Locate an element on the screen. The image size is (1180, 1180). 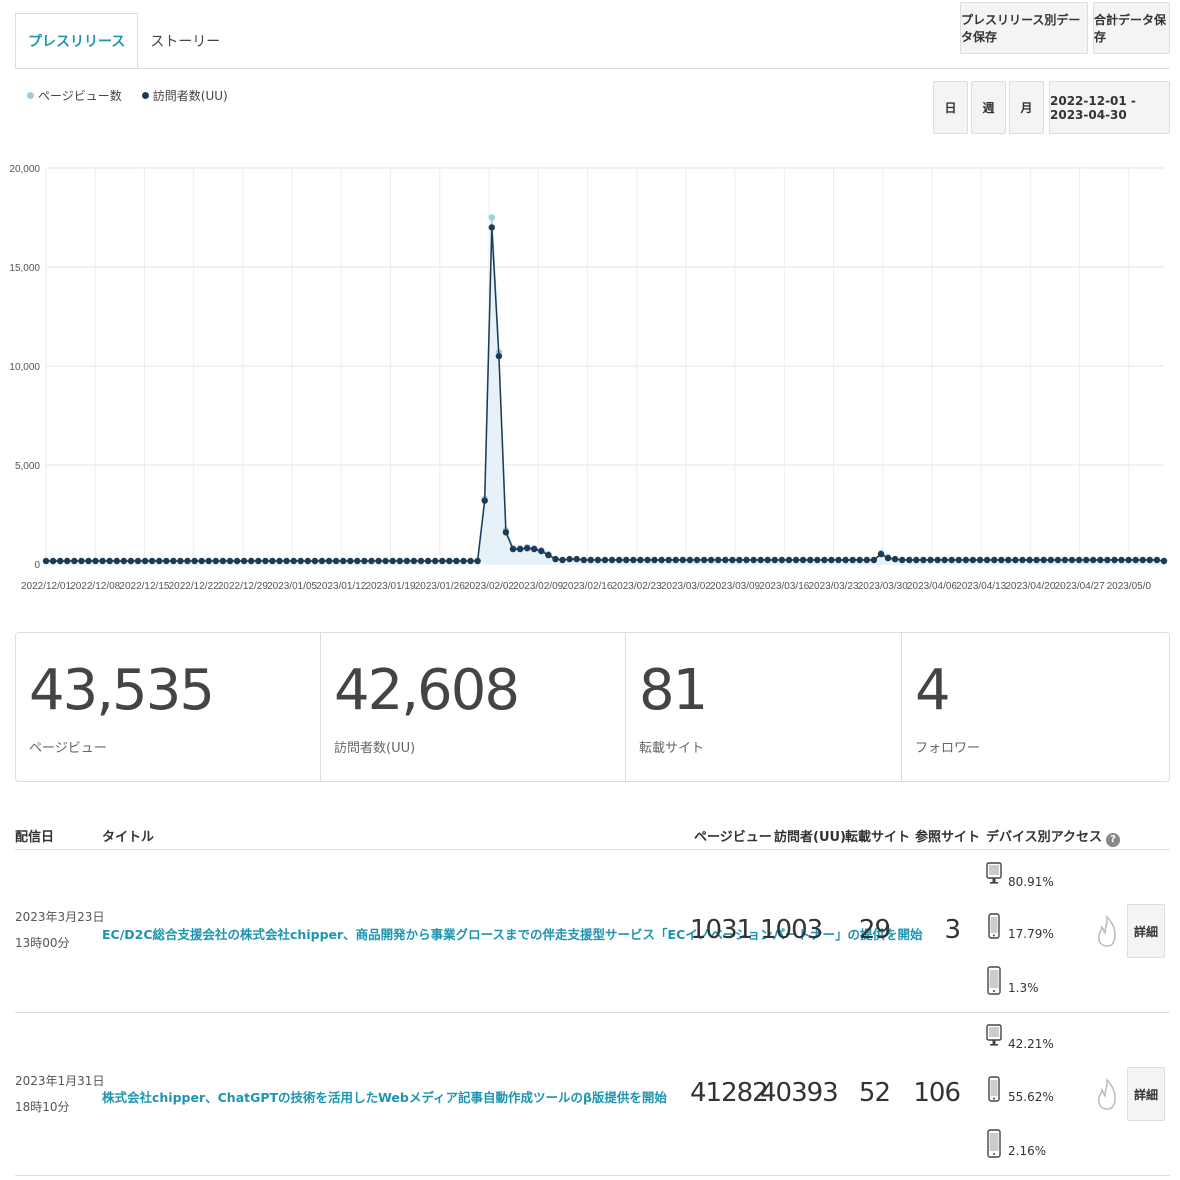
legend-pageviews-label: ページビュー数 is located at coordinates (80, 96).